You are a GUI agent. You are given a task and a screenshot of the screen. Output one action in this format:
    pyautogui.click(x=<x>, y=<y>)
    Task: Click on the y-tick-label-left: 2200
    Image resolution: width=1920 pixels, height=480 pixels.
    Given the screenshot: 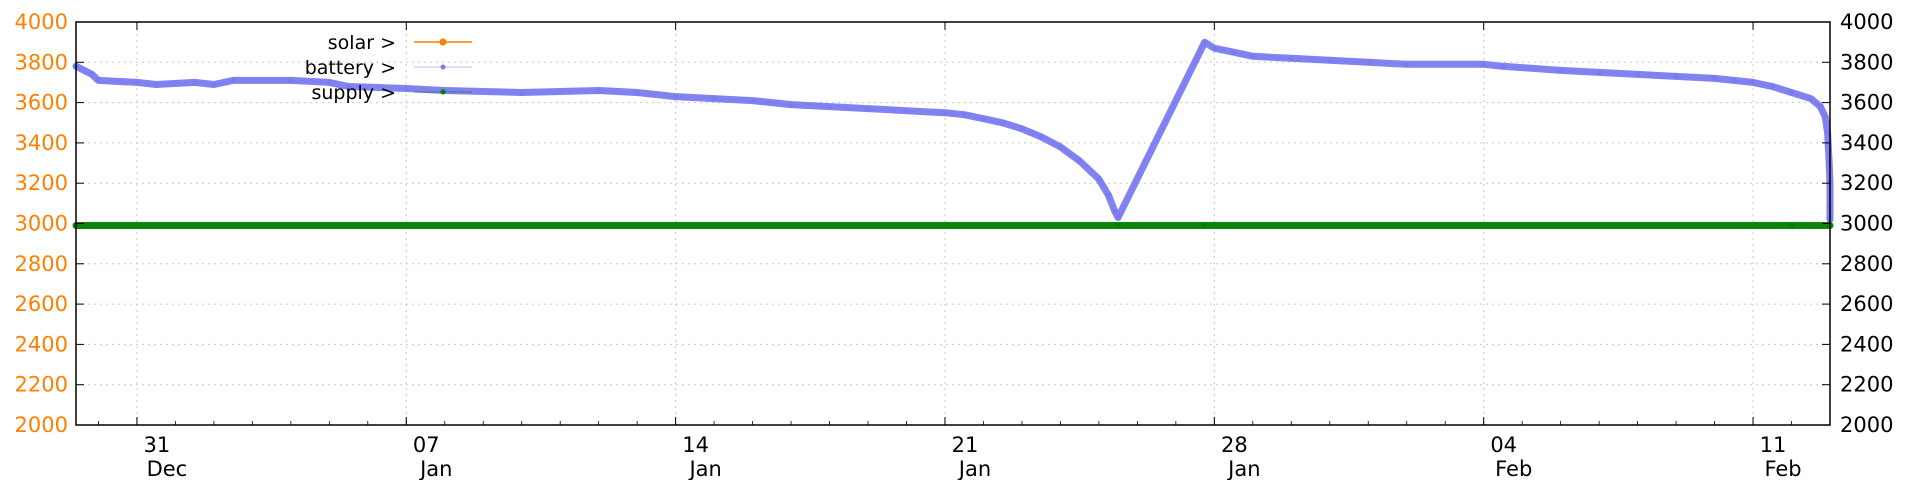 What is the action you would take?
    pyautogui.click(x=41, y=385)
    